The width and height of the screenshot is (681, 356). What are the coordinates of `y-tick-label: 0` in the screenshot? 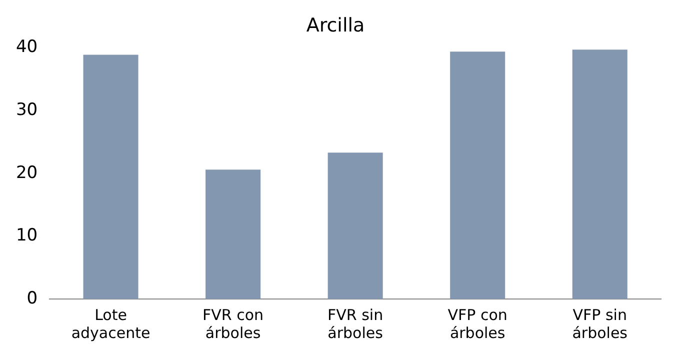 It's located at (32, 298).